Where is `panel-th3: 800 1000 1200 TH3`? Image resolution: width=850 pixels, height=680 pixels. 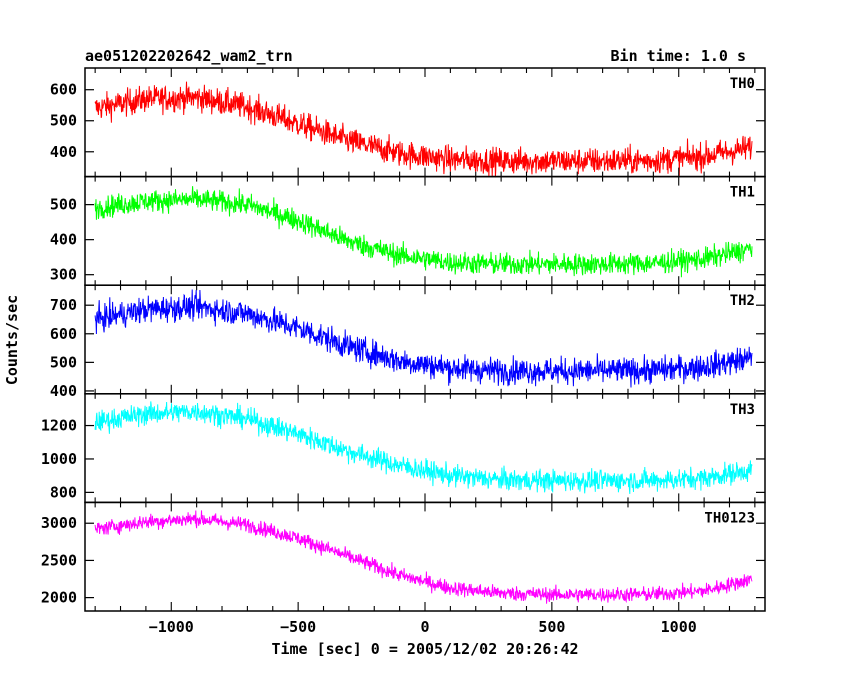
panel-th3: 800 1000 1200 TH3 is located at coordinates (403, 448).